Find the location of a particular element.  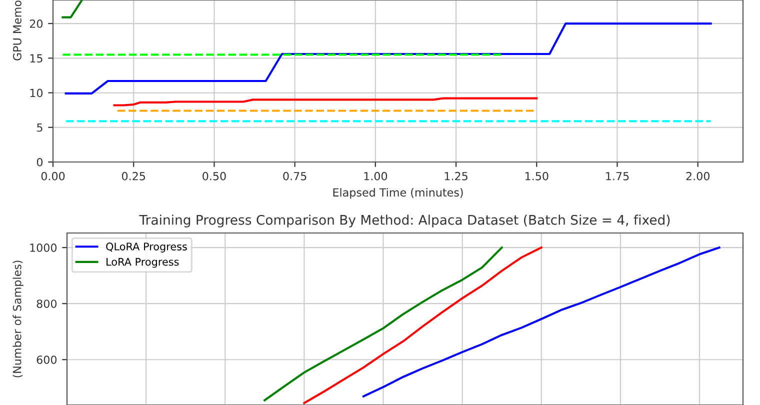

x-axis-title: Elapsed Time (minutes) is located at coordinates (398, 193).